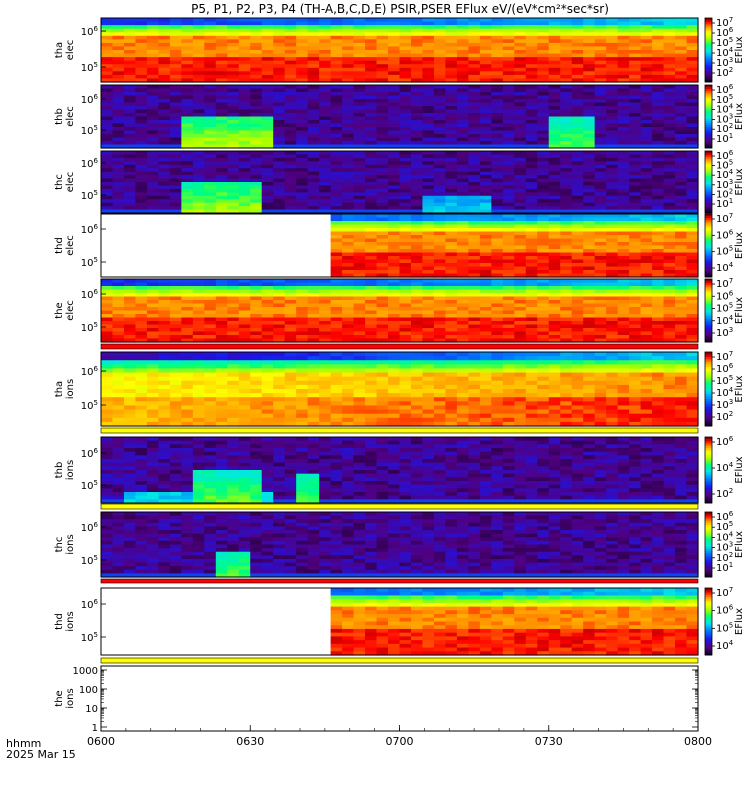 Image resolution: width=750 pixels, height=800 pixels. What do you see at coordinates (101, 741) in the screenshot?
I see `time-tick-label: 0600` at bounding box center [101, 741].